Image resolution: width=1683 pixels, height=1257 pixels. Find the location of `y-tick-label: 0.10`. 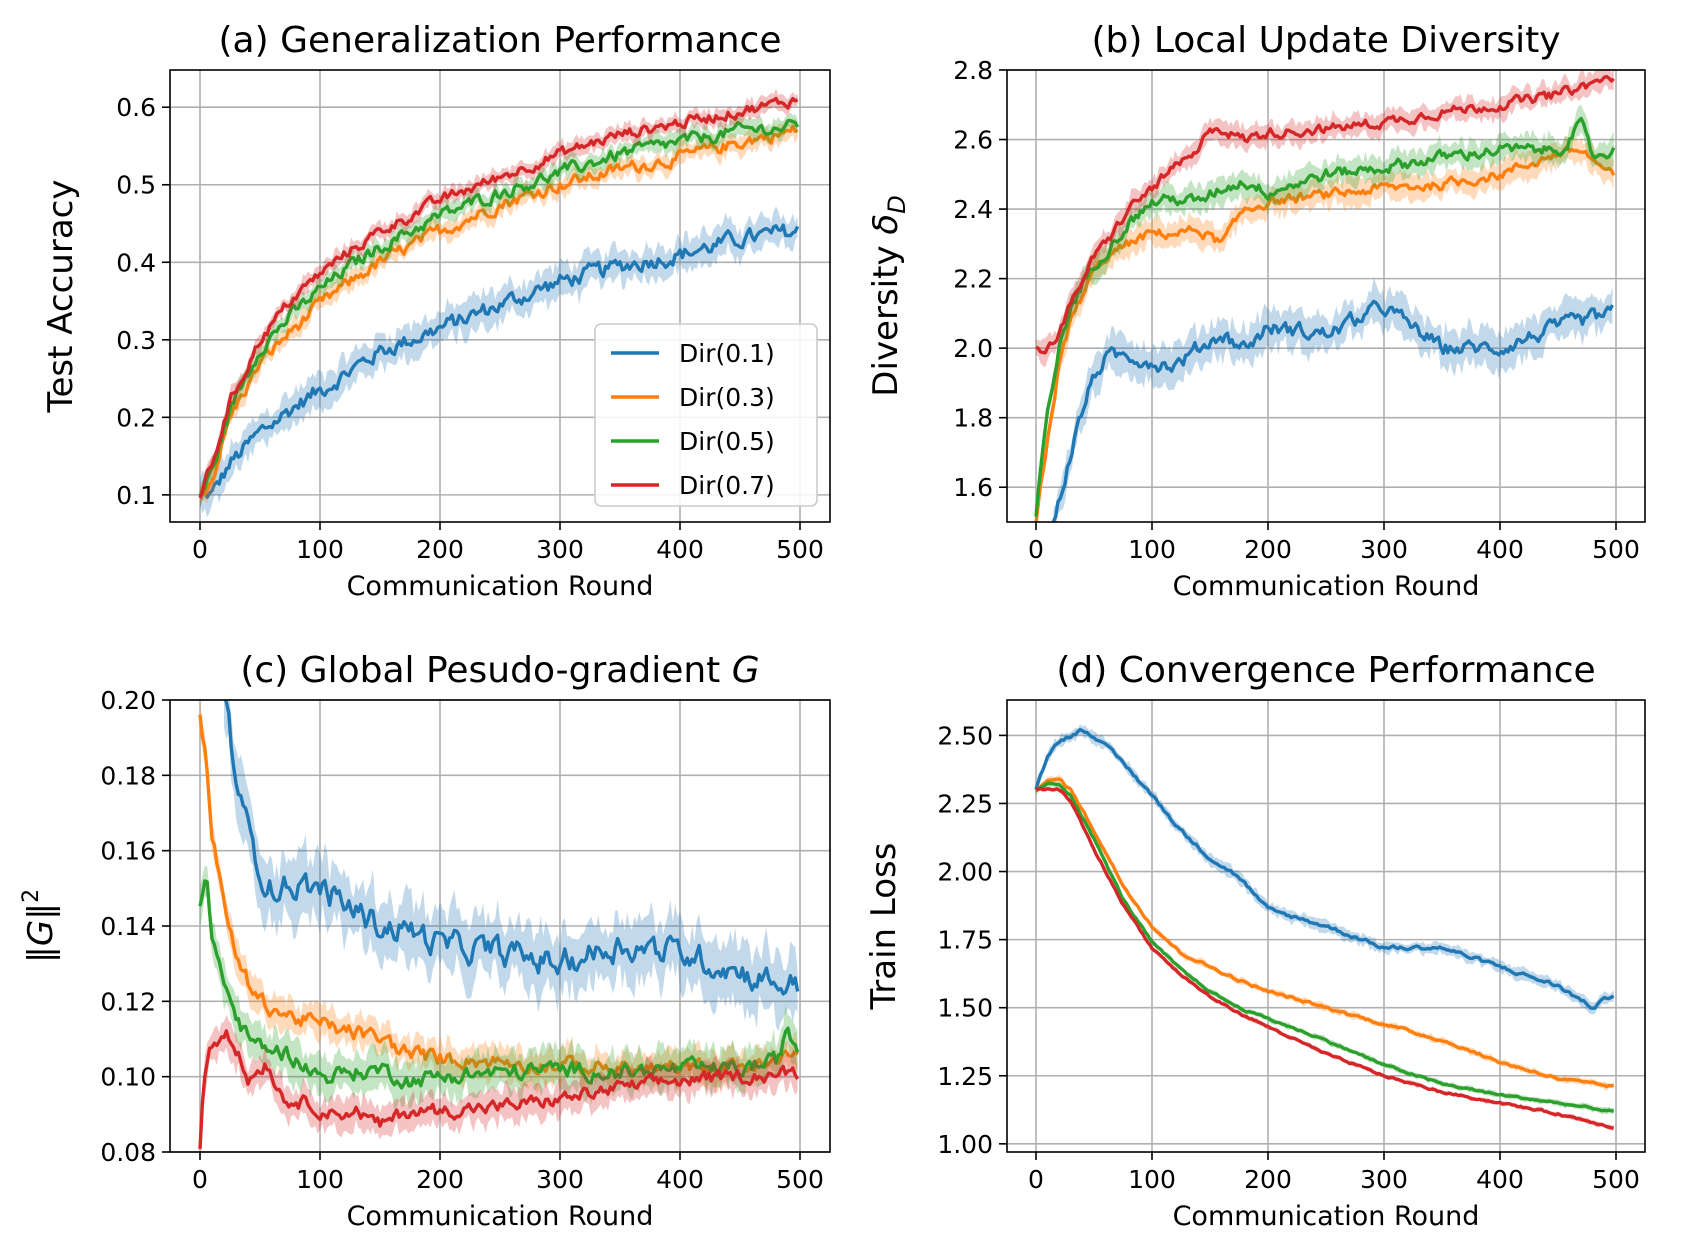

y-tick-label: 0.10 is located at coordinates (128, 1077).